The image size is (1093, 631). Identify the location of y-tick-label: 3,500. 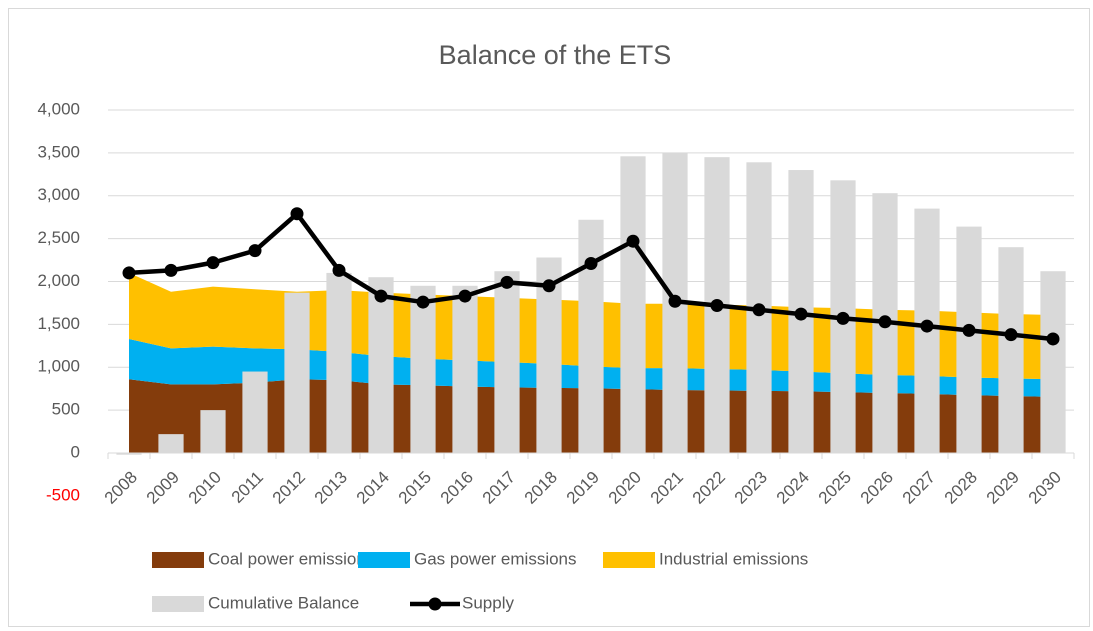
(58, 151).